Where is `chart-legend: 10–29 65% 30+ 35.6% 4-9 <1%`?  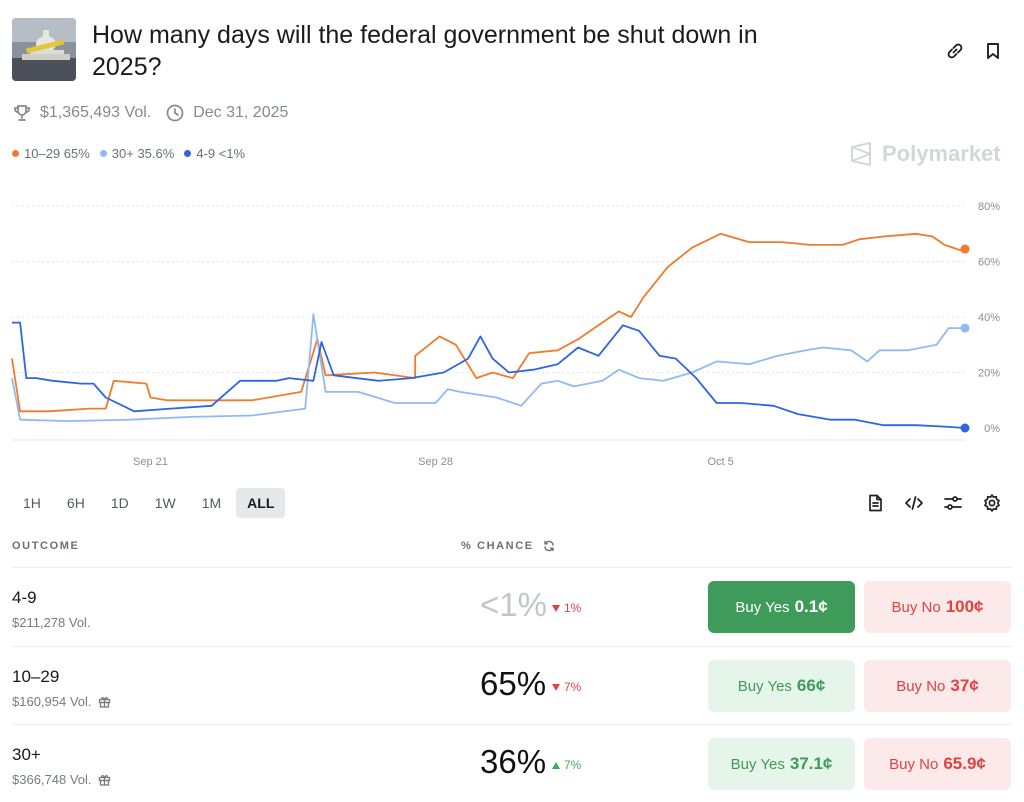 chart-legend: 10–29 65% 30+ 35.6% 4-9 <1% is located at coordinates (133, 153).